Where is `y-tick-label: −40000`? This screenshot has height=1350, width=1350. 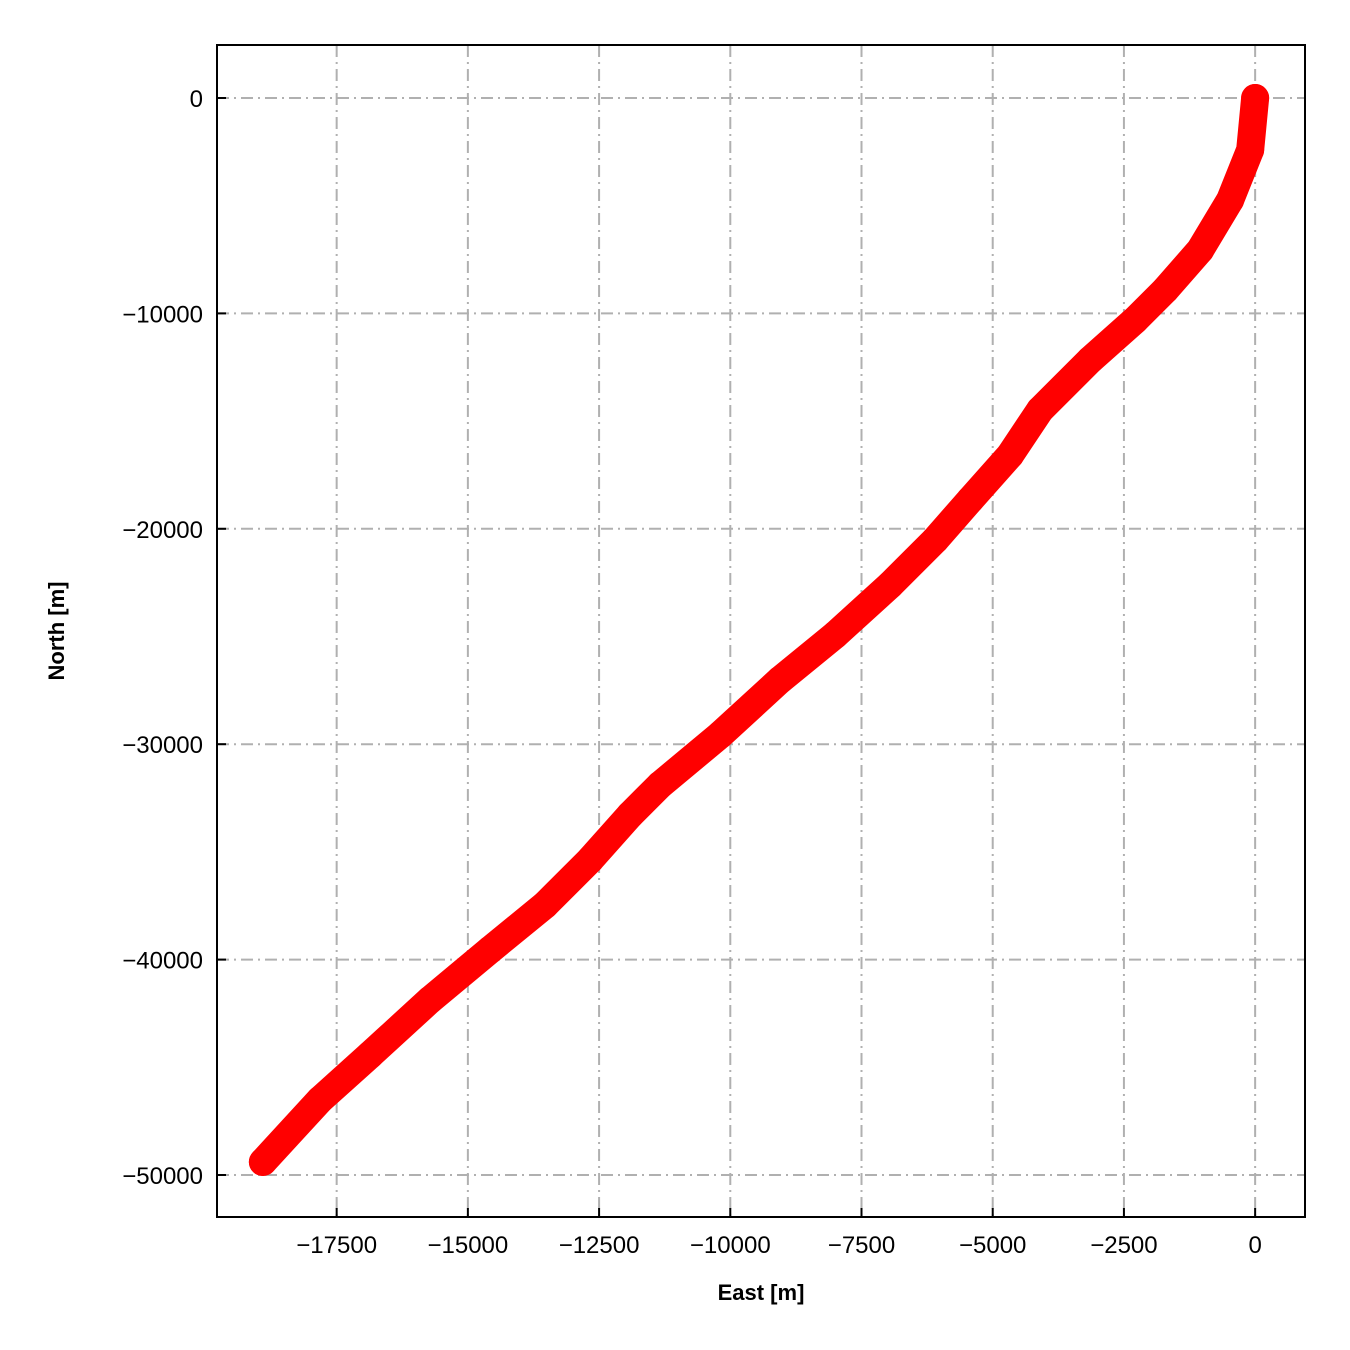 y-tick-label: −40000 is located at coordinates (162, 961).